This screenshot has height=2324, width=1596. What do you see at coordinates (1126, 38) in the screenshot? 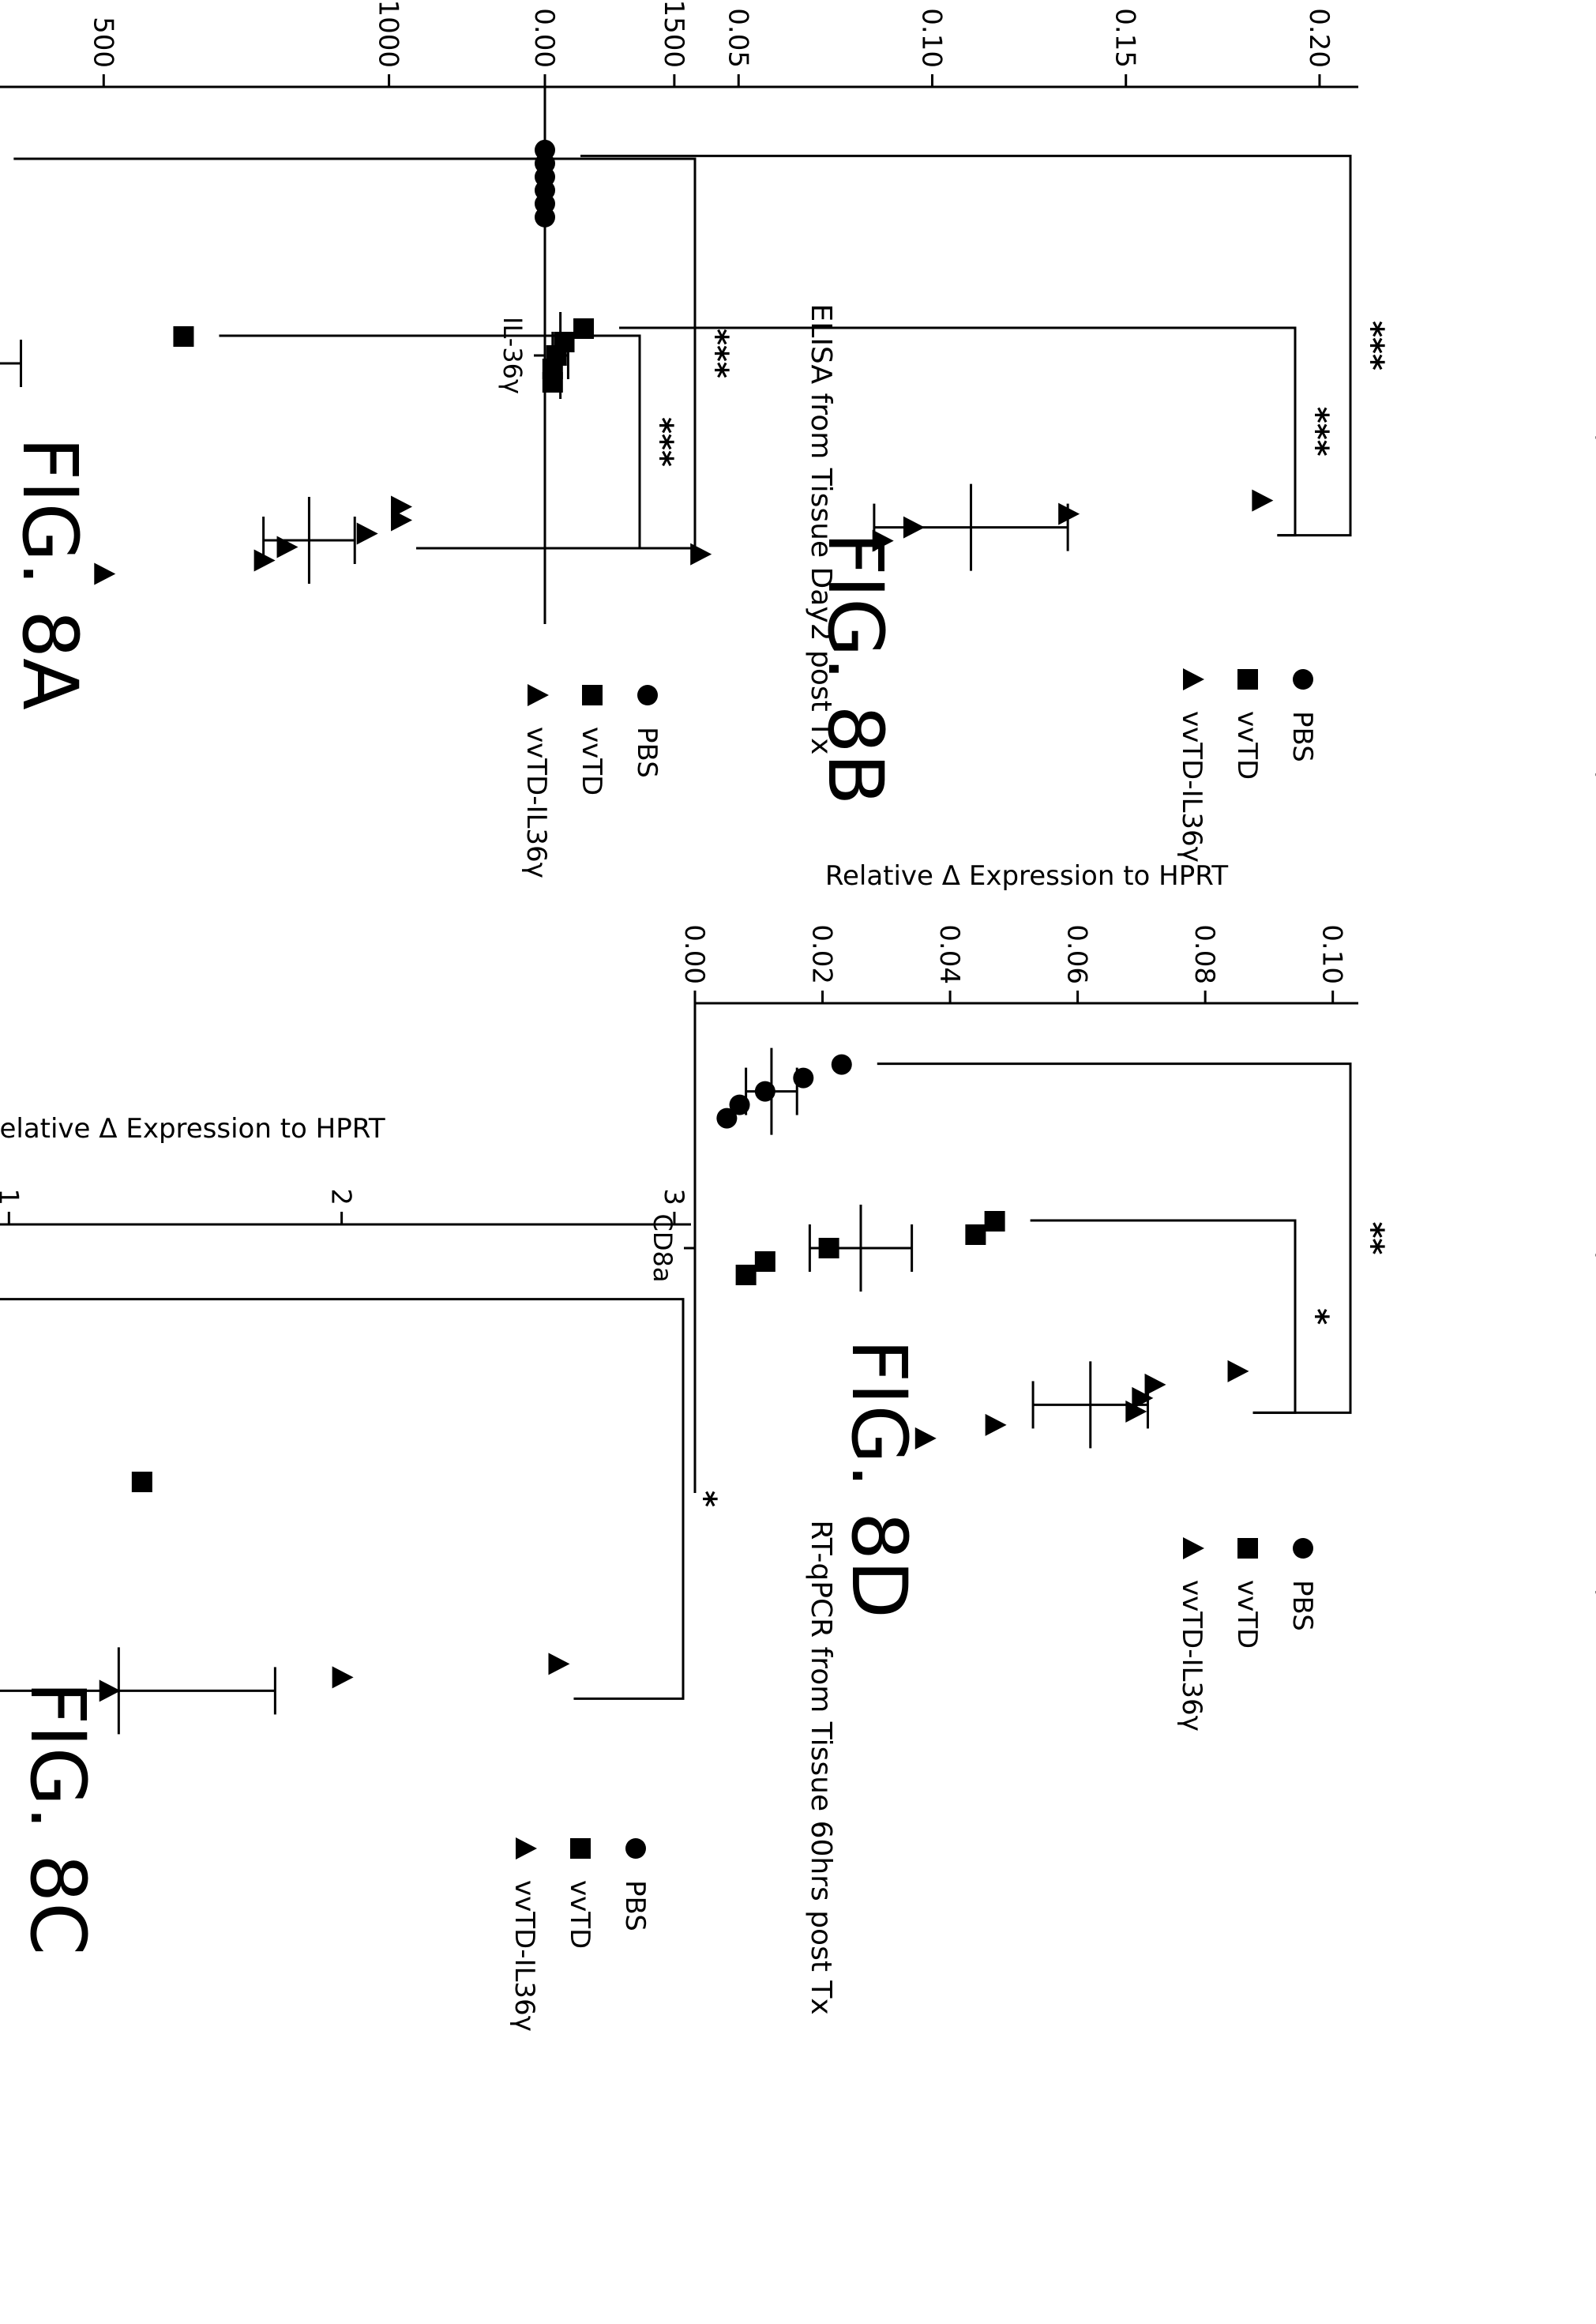
I see `y-tick-label: 0.15` at bounding box center [1126, 38].